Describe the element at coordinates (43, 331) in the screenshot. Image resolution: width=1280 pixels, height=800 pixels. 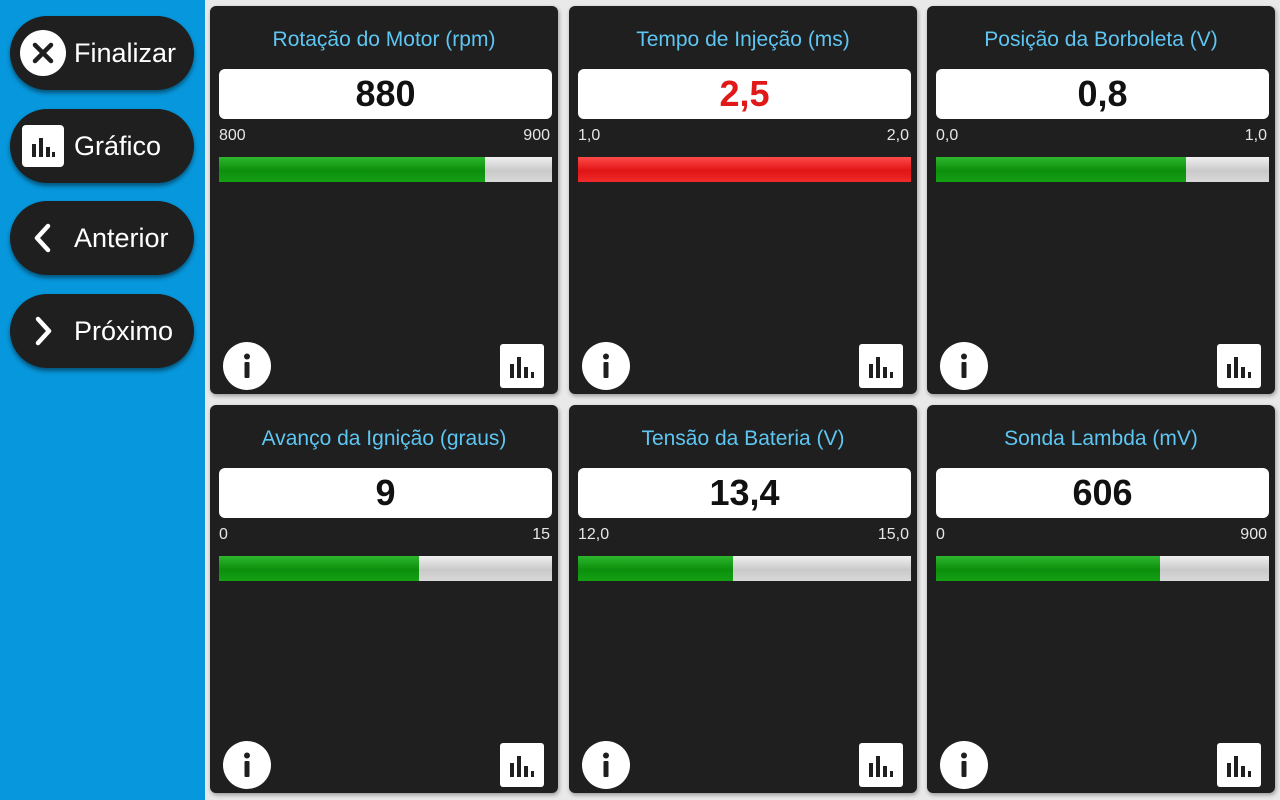
I see `chevron-right-icon` at that location.